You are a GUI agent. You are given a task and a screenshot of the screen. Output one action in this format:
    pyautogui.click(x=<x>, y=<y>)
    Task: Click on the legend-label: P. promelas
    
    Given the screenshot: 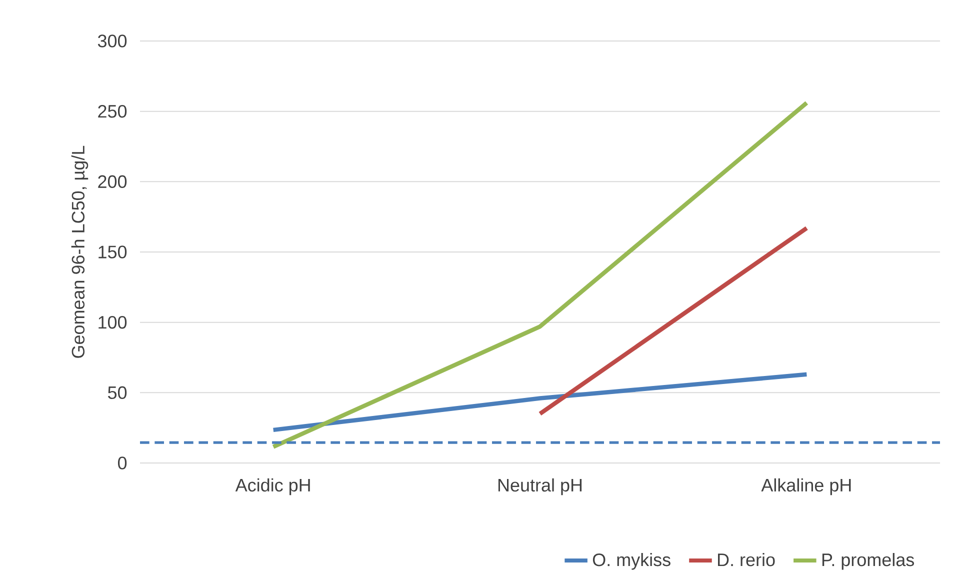 What is the action you would take?
    pyautogui.click(x=868, y=561)
    